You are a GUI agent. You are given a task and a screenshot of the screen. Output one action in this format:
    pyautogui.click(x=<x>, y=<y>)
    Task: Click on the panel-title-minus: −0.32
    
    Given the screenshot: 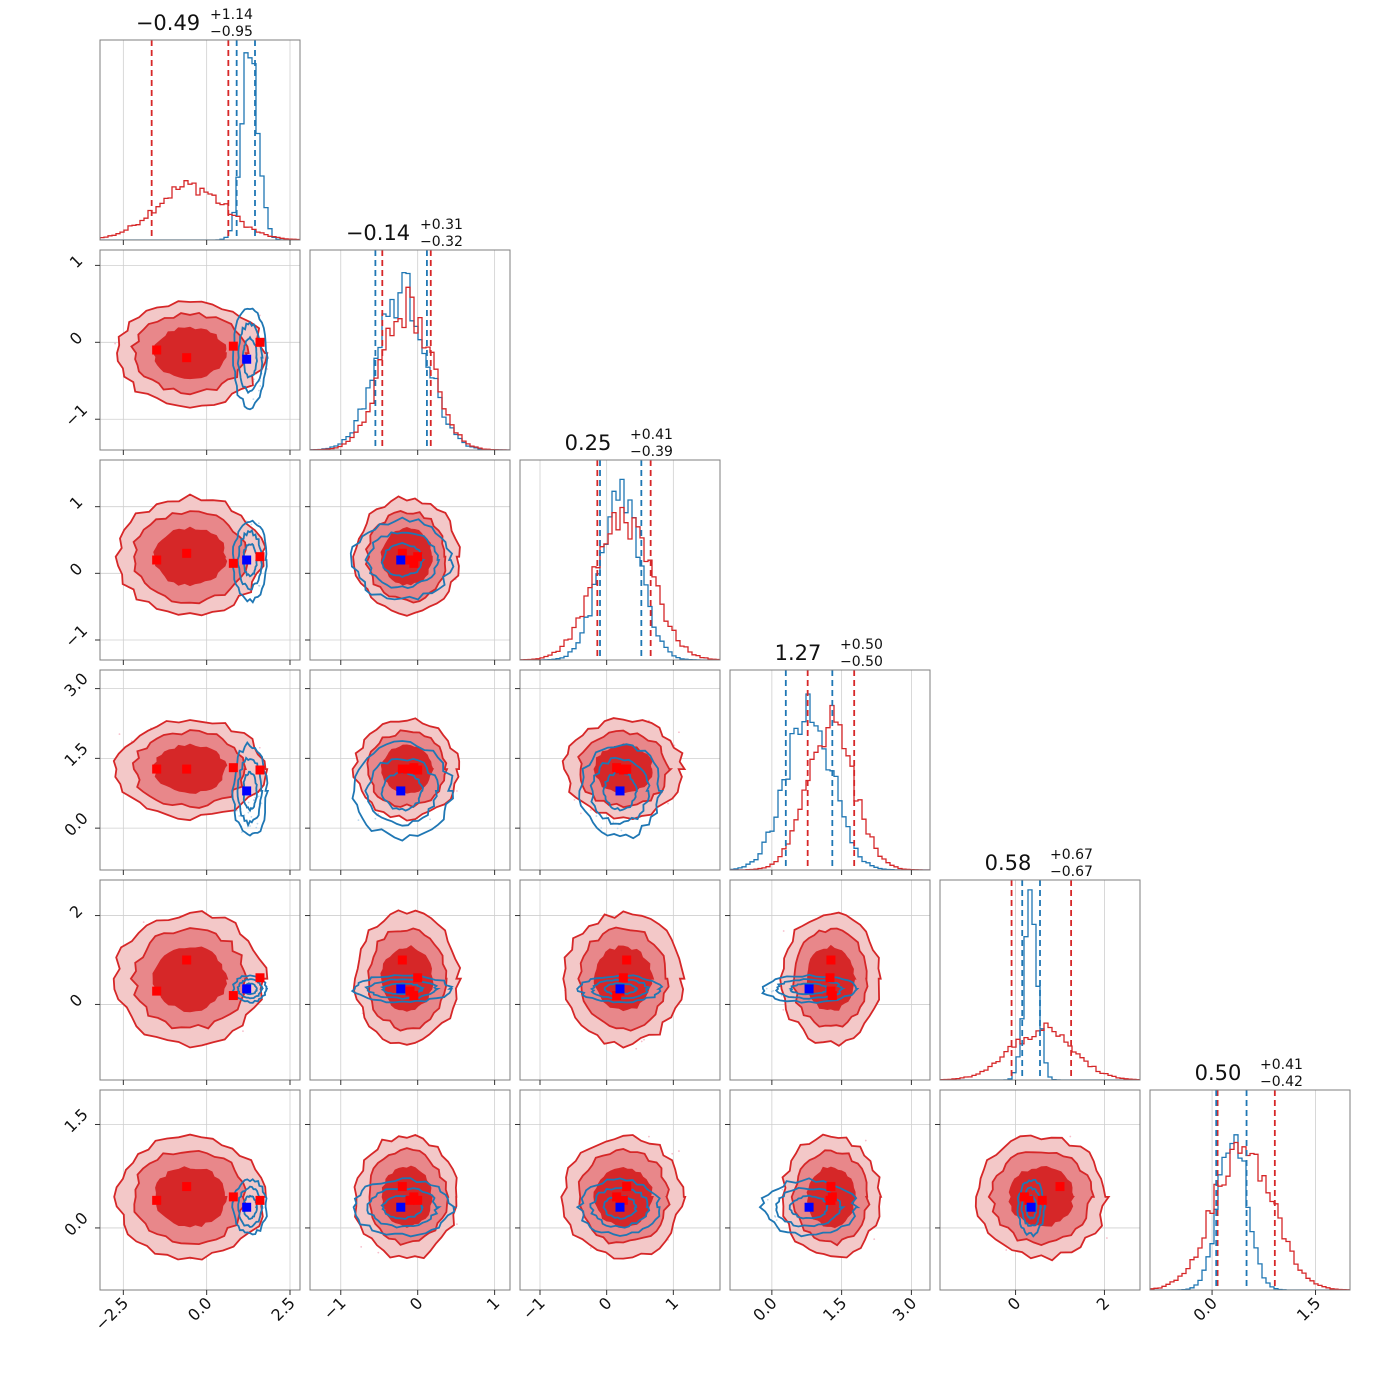 What is the action you would take?
    pyautogui.click(x=441, y=242)
    